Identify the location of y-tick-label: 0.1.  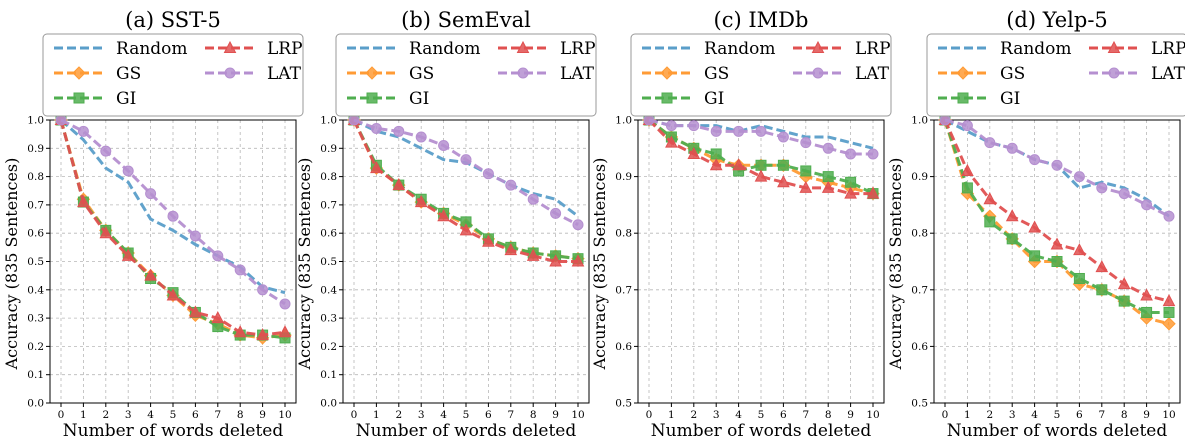
(328, 375).